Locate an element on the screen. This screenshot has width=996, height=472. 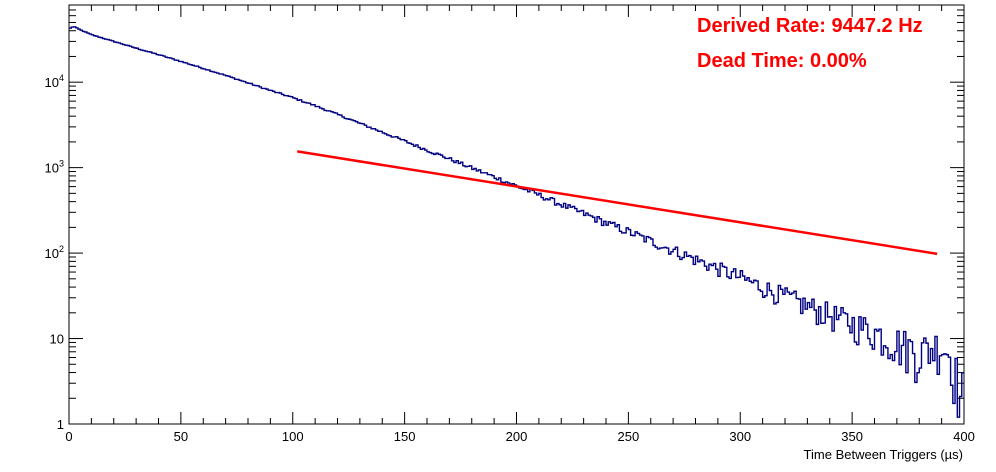
x-tick-label: 350 is located at coordinates (852, 436).